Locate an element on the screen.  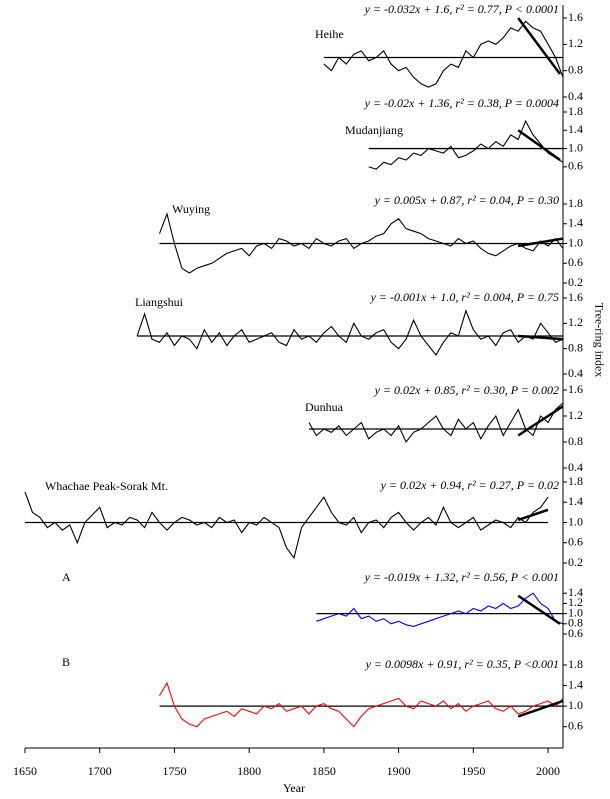
y-axis-label: Tree-ring index is located at coordinates (599, 340).